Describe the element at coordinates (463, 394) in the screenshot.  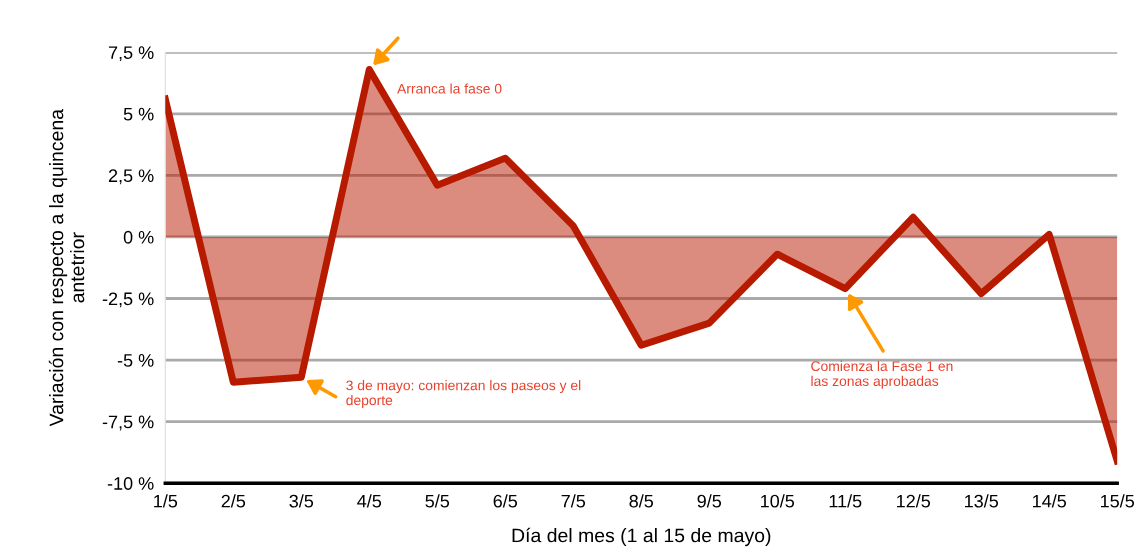
I see `annotation: 3 de mayo: comienzan los paseos y el deporte` at that location.